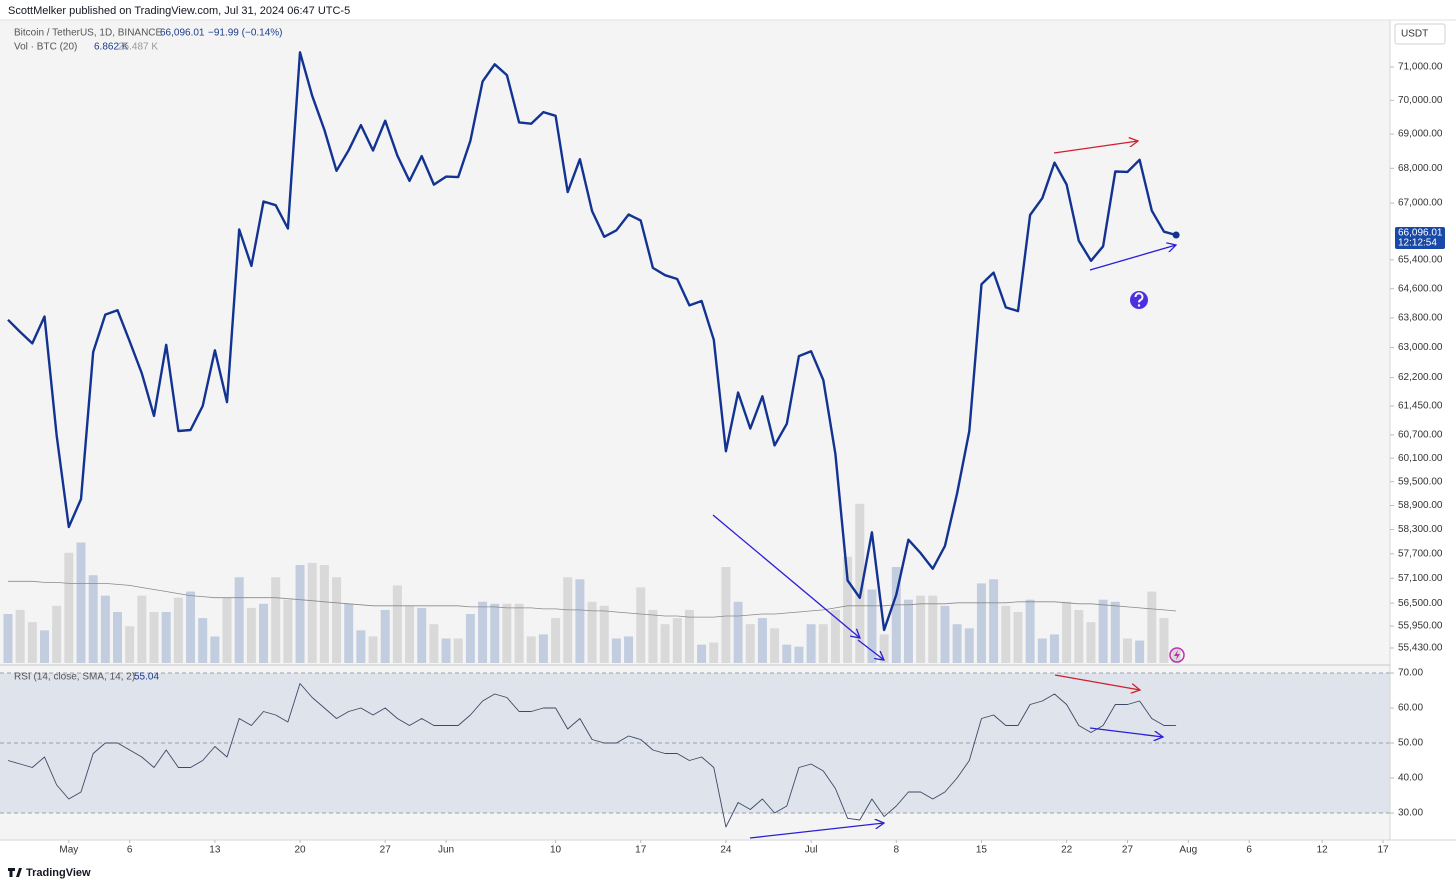  What do you see at coordinates (982, 850) in the screenshot?
I see `x-tick-label: 15` at bounding box center [982, 850].